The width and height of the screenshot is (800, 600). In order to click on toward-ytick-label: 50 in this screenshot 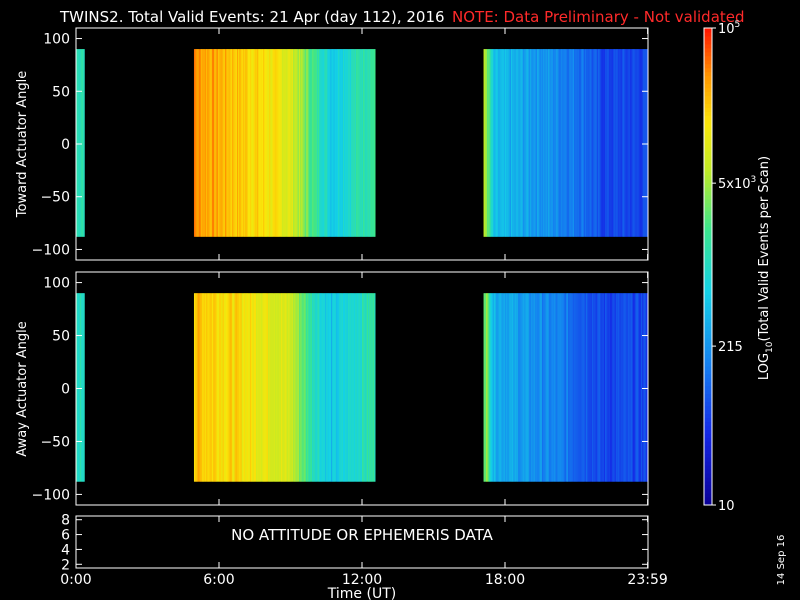, I will do `click(61, 92)`.